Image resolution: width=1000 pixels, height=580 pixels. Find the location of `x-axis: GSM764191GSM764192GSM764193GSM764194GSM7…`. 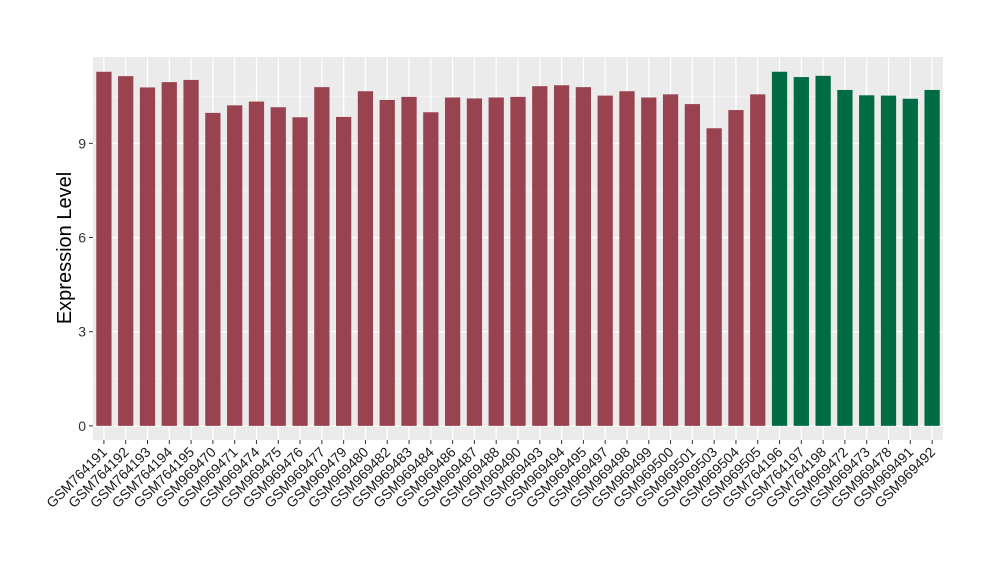

x-axis: GSM764191GSM764192GSM764193GSM764194GSM7… is located at coordinates (490, 475).